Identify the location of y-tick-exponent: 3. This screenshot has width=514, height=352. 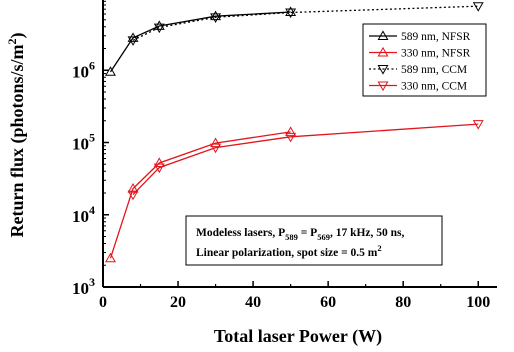
(92, 282).